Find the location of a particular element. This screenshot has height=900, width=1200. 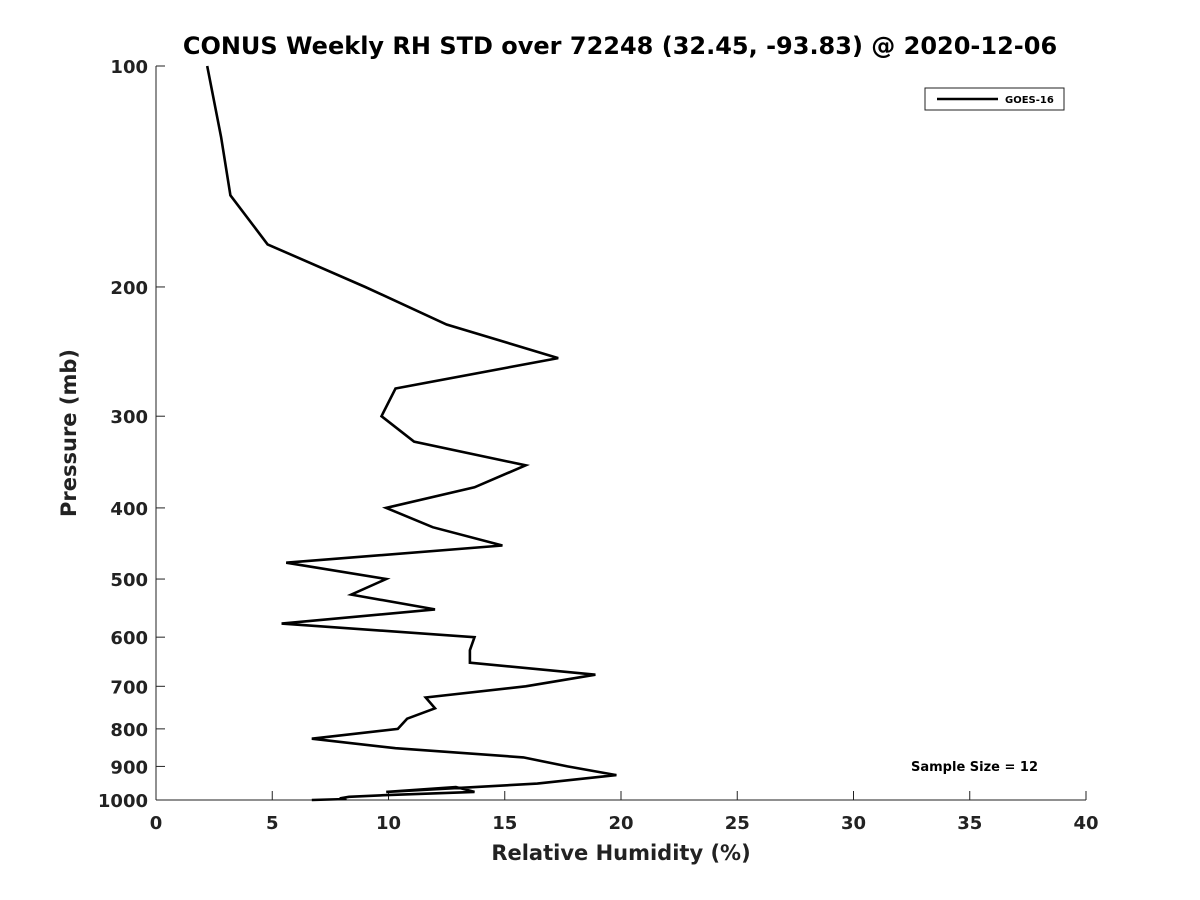

y-tick-label: 900 is located at coordinates (129, 767).